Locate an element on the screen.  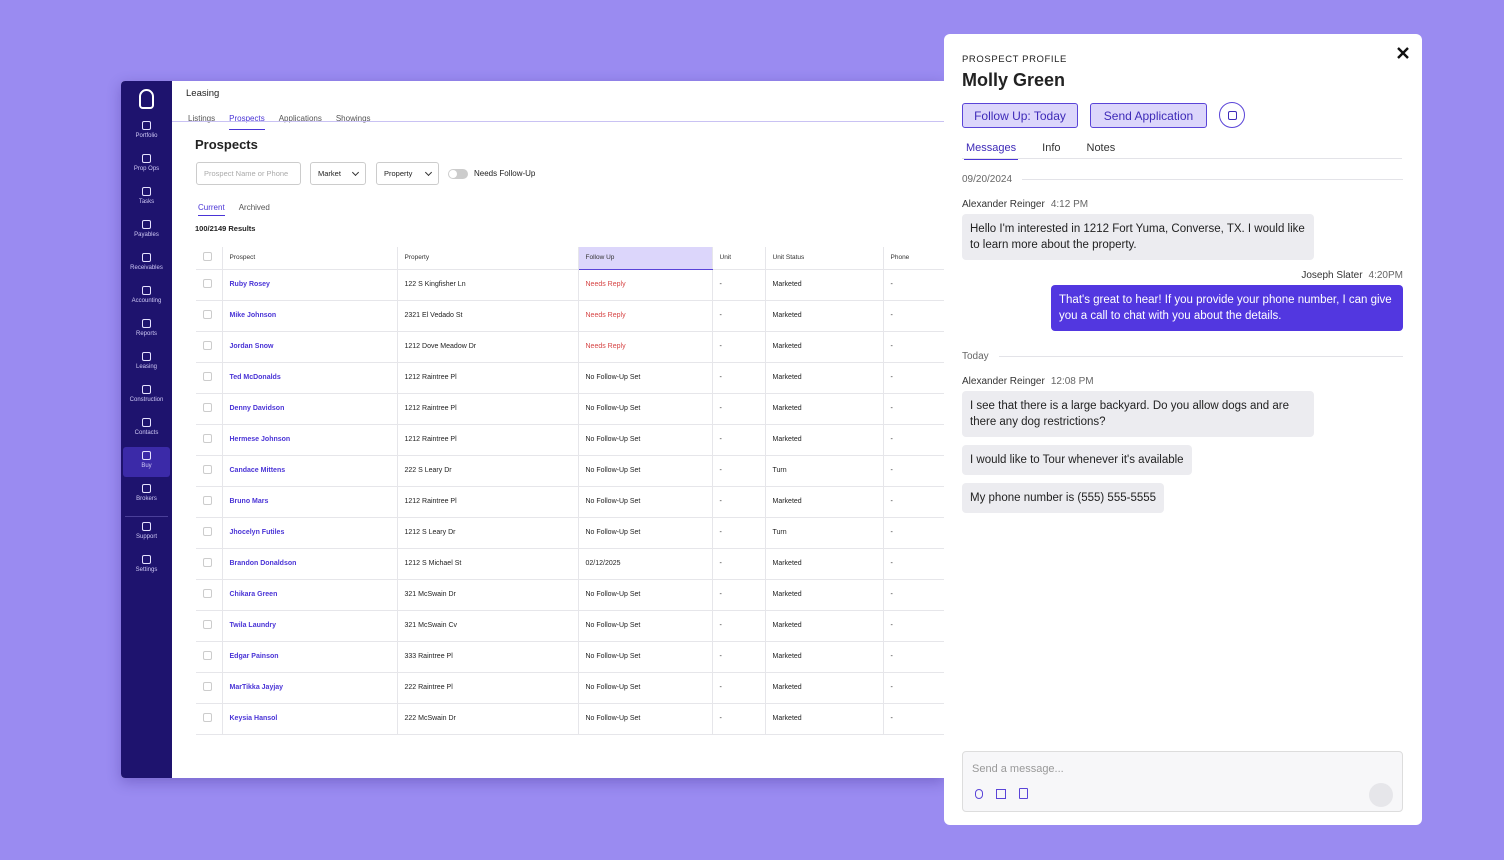
sender-name: Alexander Reinger is located at coordinates (1003, 381).